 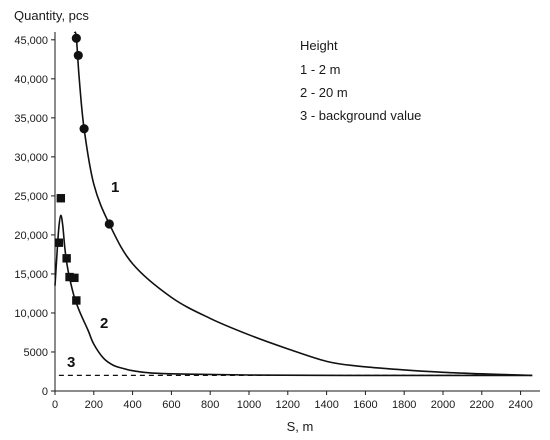 I want to click on y-tick-label: 5000, so click(x=36, y=353).